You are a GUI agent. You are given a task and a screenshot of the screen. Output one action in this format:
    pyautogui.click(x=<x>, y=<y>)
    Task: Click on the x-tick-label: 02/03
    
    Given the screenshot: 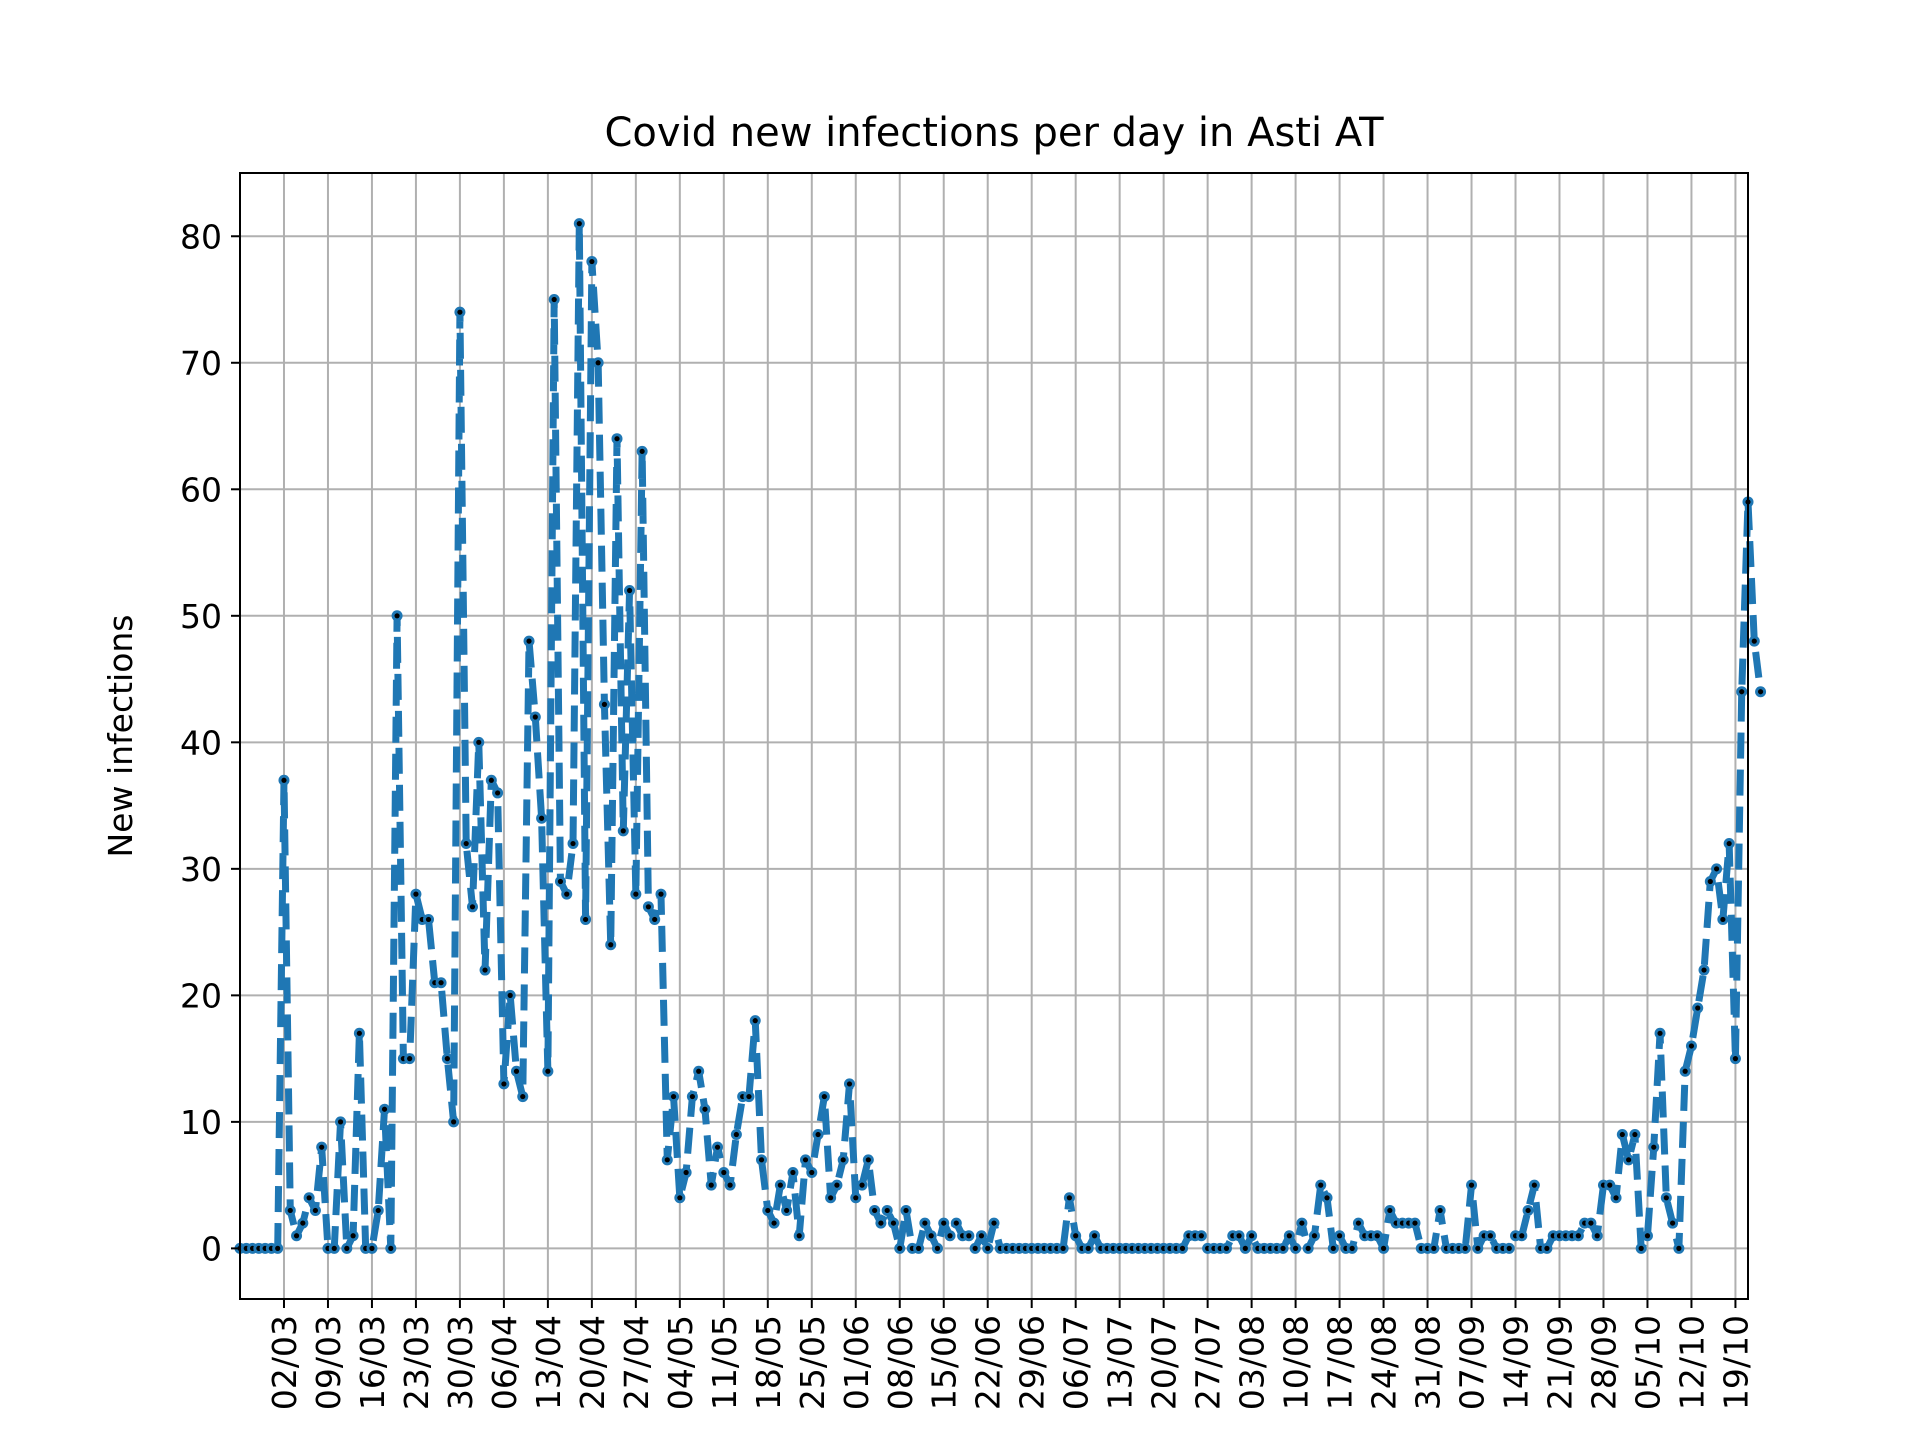 What is the action you would take?
    pyautogui.click(x=284, y=1362)
    